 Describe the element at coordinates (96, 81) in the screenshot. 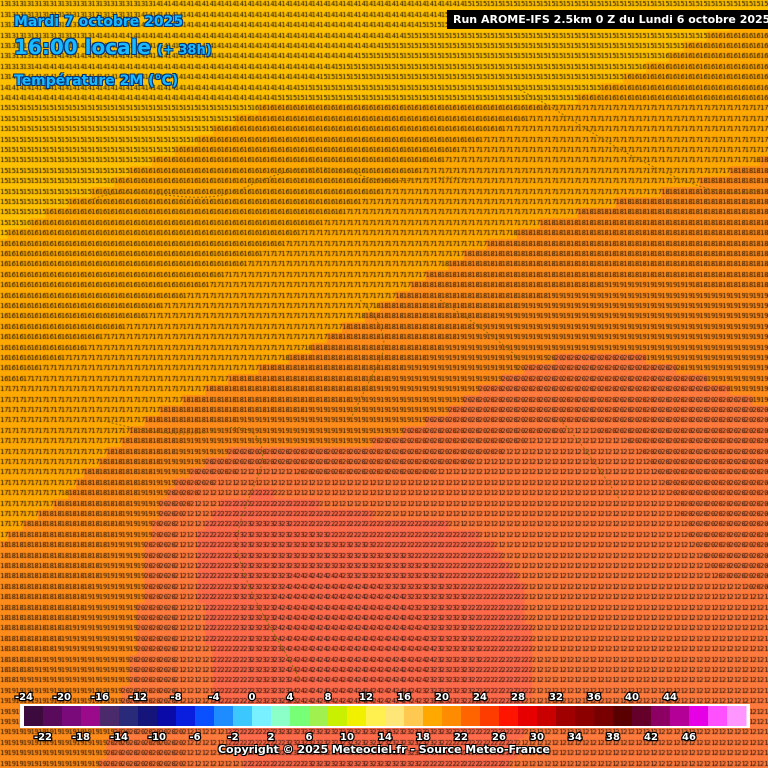

I see `parameter-title: Température 2M (°C)` at that location.